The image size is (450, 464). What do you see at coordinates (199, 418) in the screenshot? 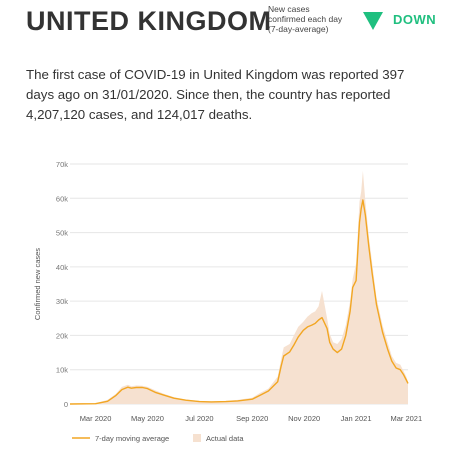
I see `x-tick-label: Jul 2020` at bounding box center [199, 418].